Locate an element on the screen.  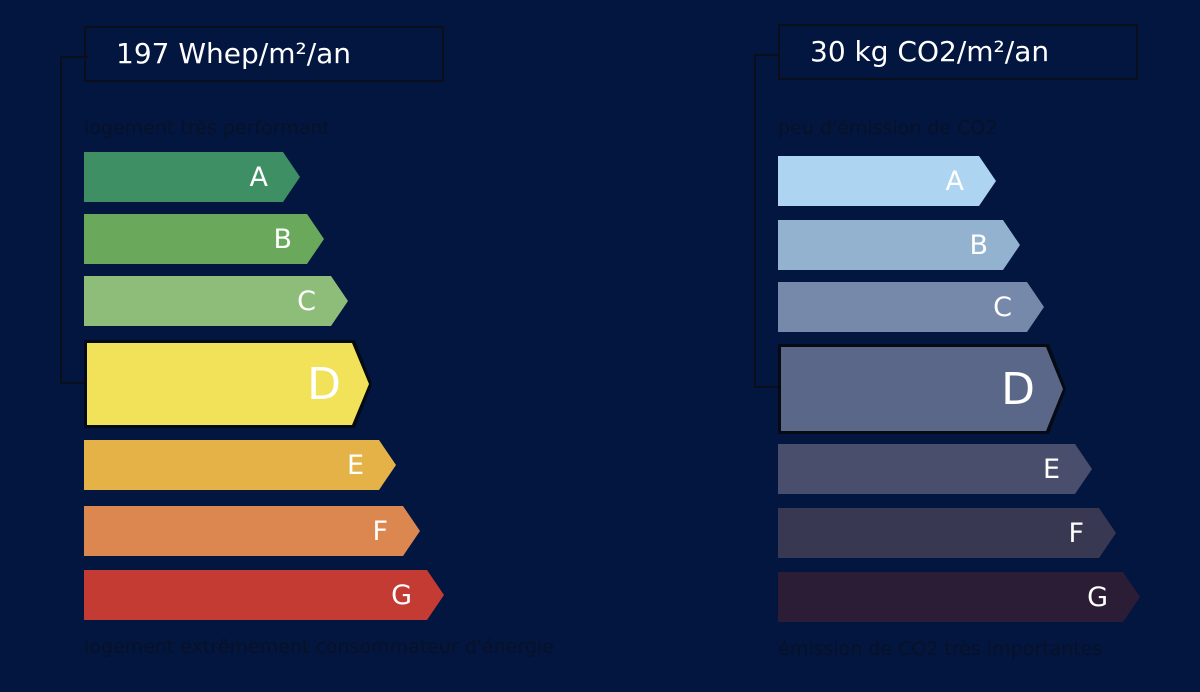
co2-bar-b: B is located at coordinates (899, 245).